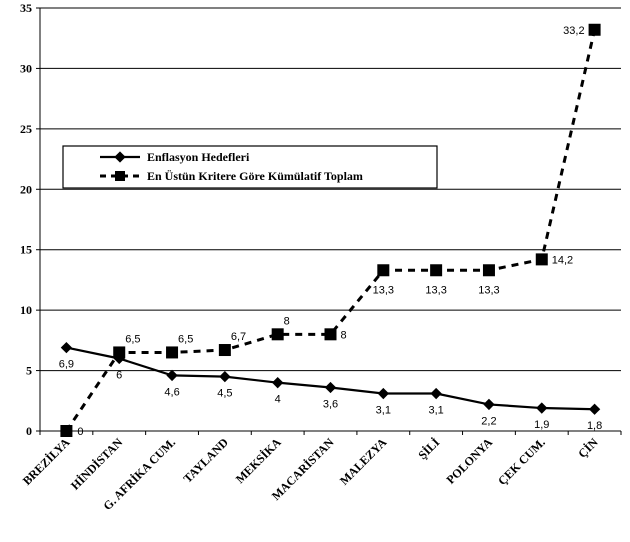  I want to click on legend-box, so click(250, 167).